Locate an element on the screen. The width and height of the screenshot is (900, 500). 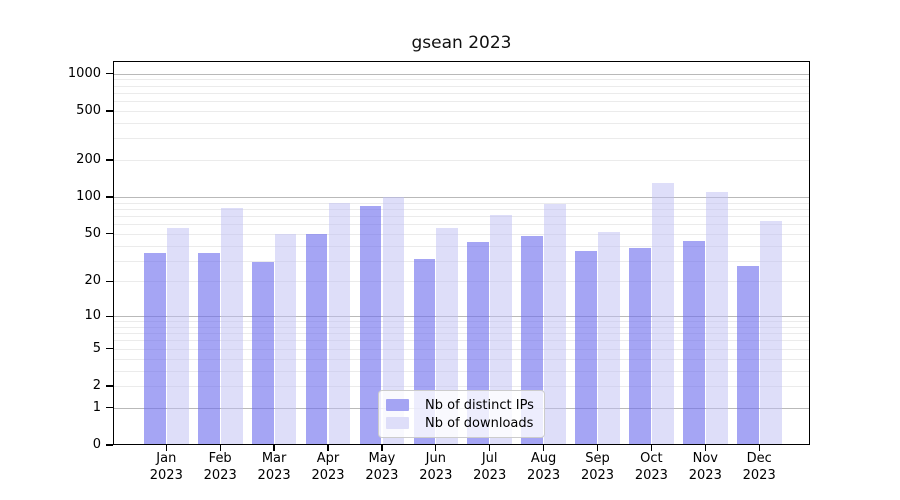
bar-downloads-jul is located at coordinates (501, 329).